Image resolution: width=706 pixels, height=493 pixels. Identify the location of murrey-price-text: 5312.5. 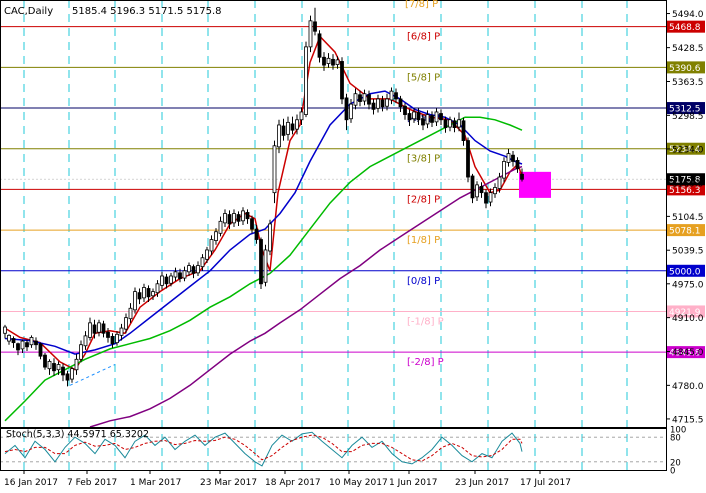
(685, 110).